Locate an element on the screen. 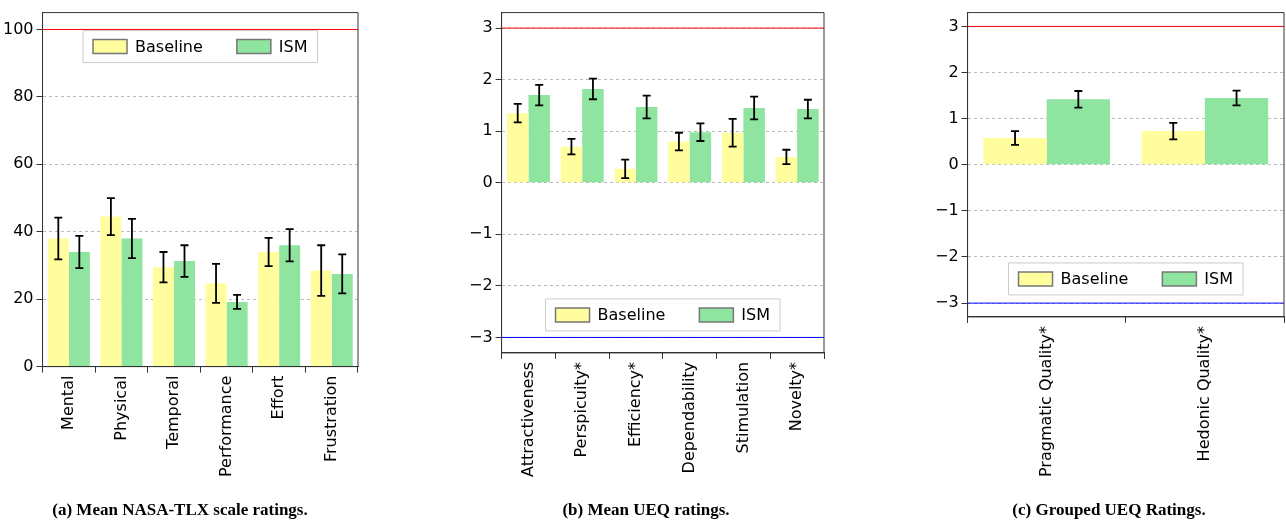 This screenshot has width=1286, height=529. x-tick-label: Frustration is located at coordinates (330, 419).